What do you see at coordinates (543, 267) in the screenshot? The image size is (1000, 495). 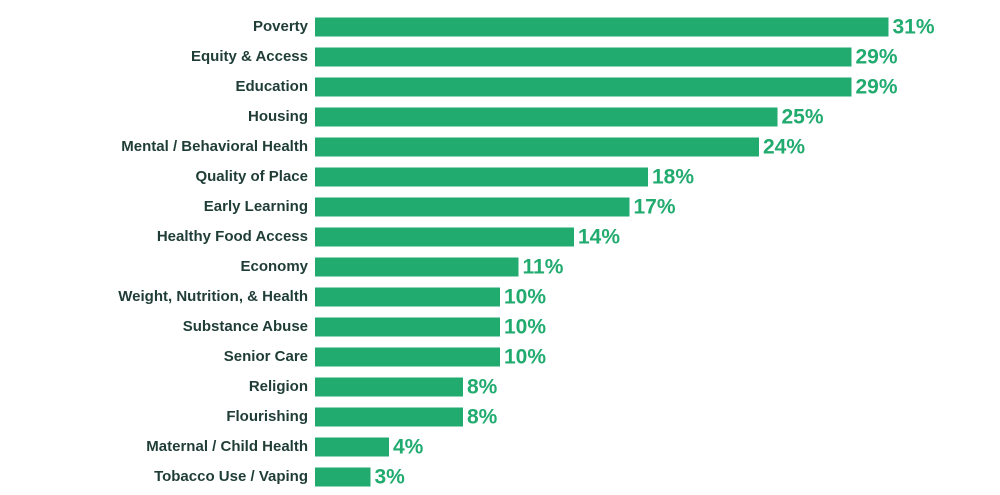 I see `value-label: 11%` at bounding box center [543, 267].